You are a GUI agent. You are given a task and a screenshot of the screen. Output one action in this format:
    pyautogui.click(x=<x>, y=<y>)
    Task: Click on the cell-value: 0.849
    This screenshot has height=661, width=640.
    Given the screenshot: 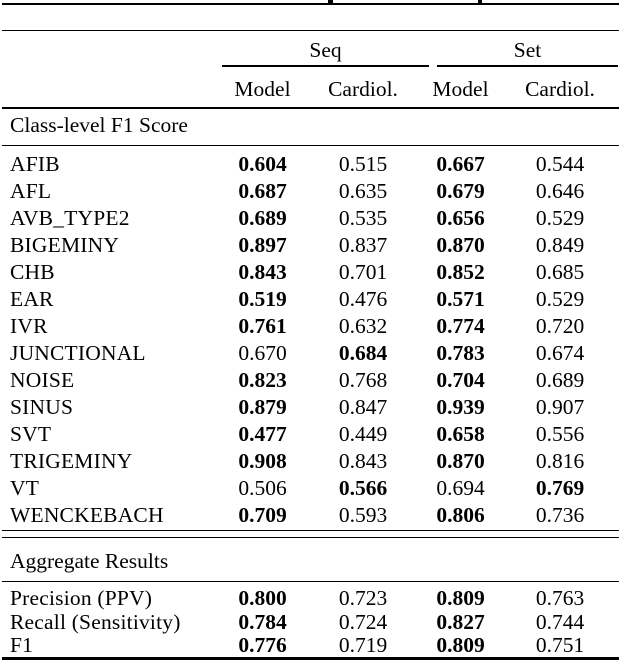 What is the action you would take?
    pyautogui.click(x=560, y=244)
    